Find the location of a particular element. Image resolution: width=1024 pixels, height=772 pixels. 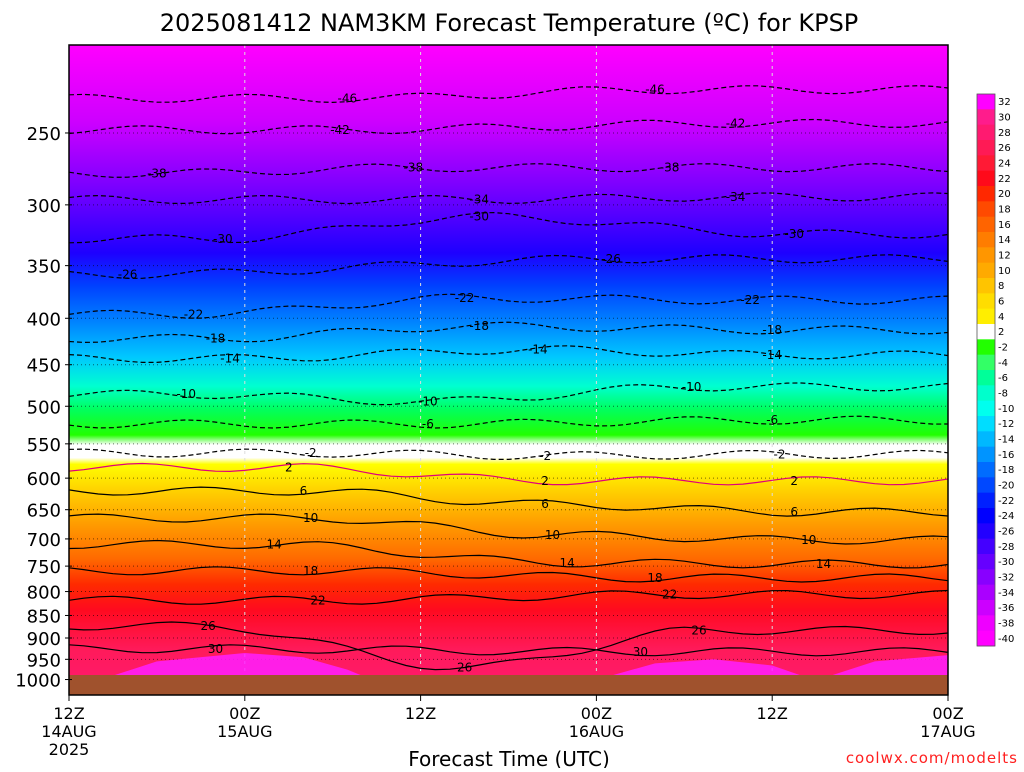

isotherm-label: 30 is located at coordinates (640, 652).